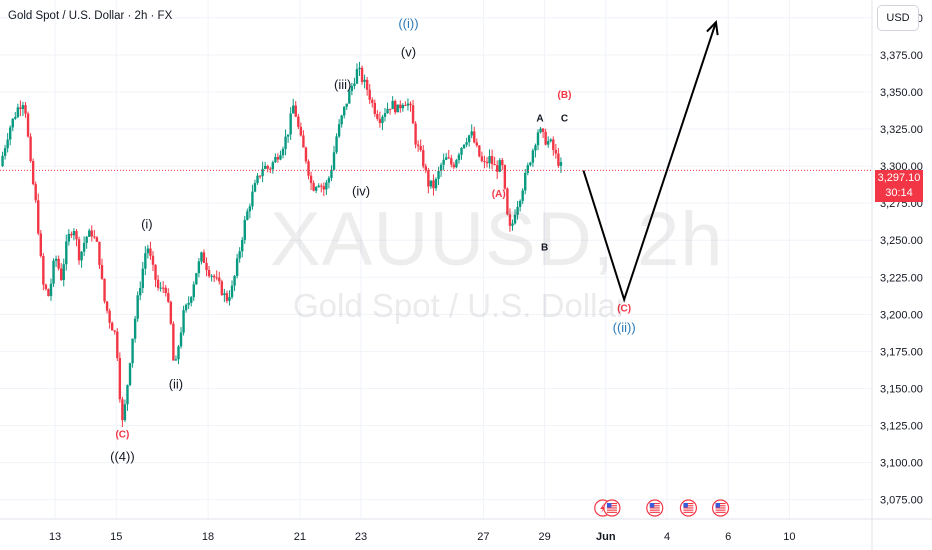  I want to click on wave-label: (ii), so click(176, 384).